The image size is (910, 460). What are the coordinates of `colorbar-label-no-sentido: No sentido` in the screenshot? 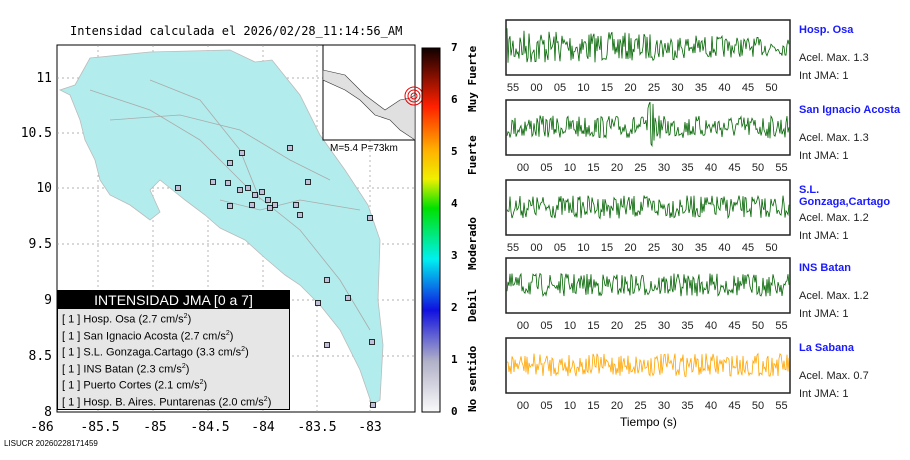 It's located at (472, 378).